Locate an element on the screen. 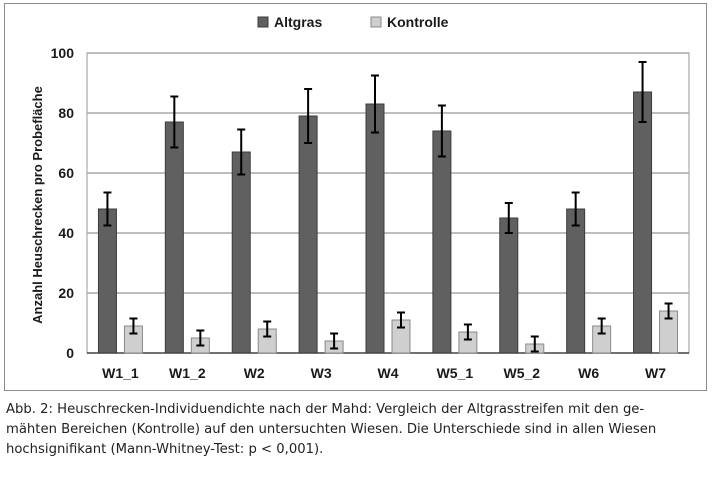 The width and height of the screenshot is (727, 477). legend-label-altgras: Altgras is located at coordinates (298, 22).